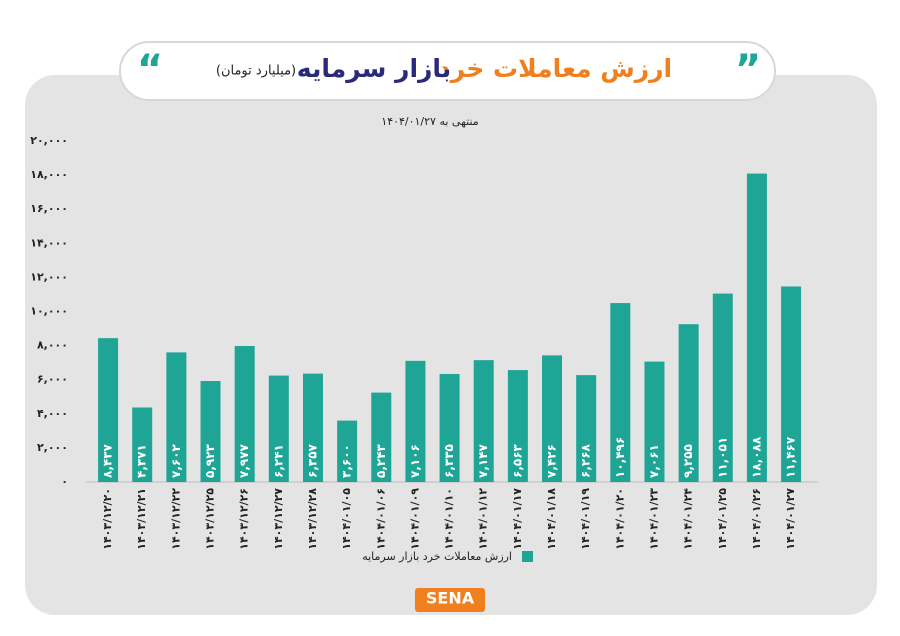  What do you see at coordinates (49, 311) in the screenshot?
I see `y-tick-label: ۱۰,۰۰۰` at bounding box center [49, 311].